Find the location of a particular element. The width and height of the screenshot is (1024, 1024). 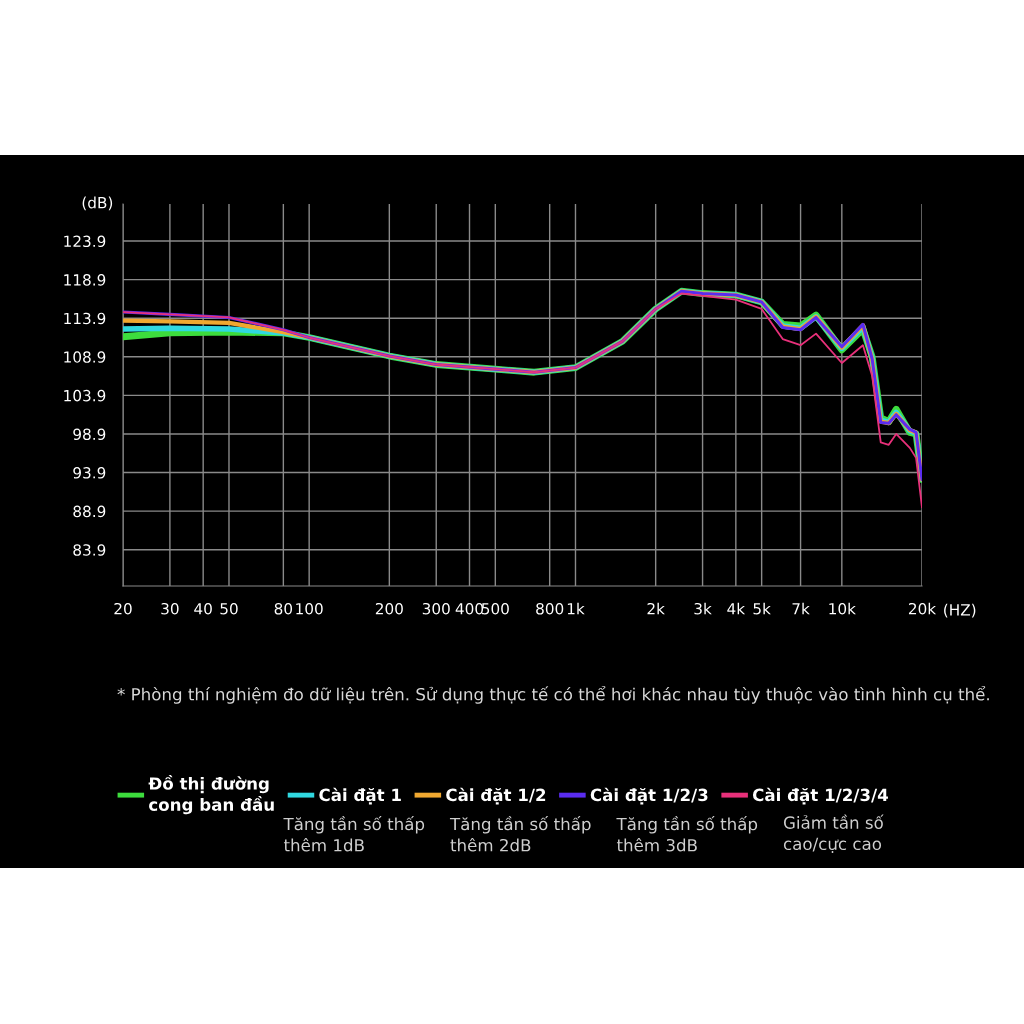

y-tick-label: 93.9 is located at coordinates (89, 473).